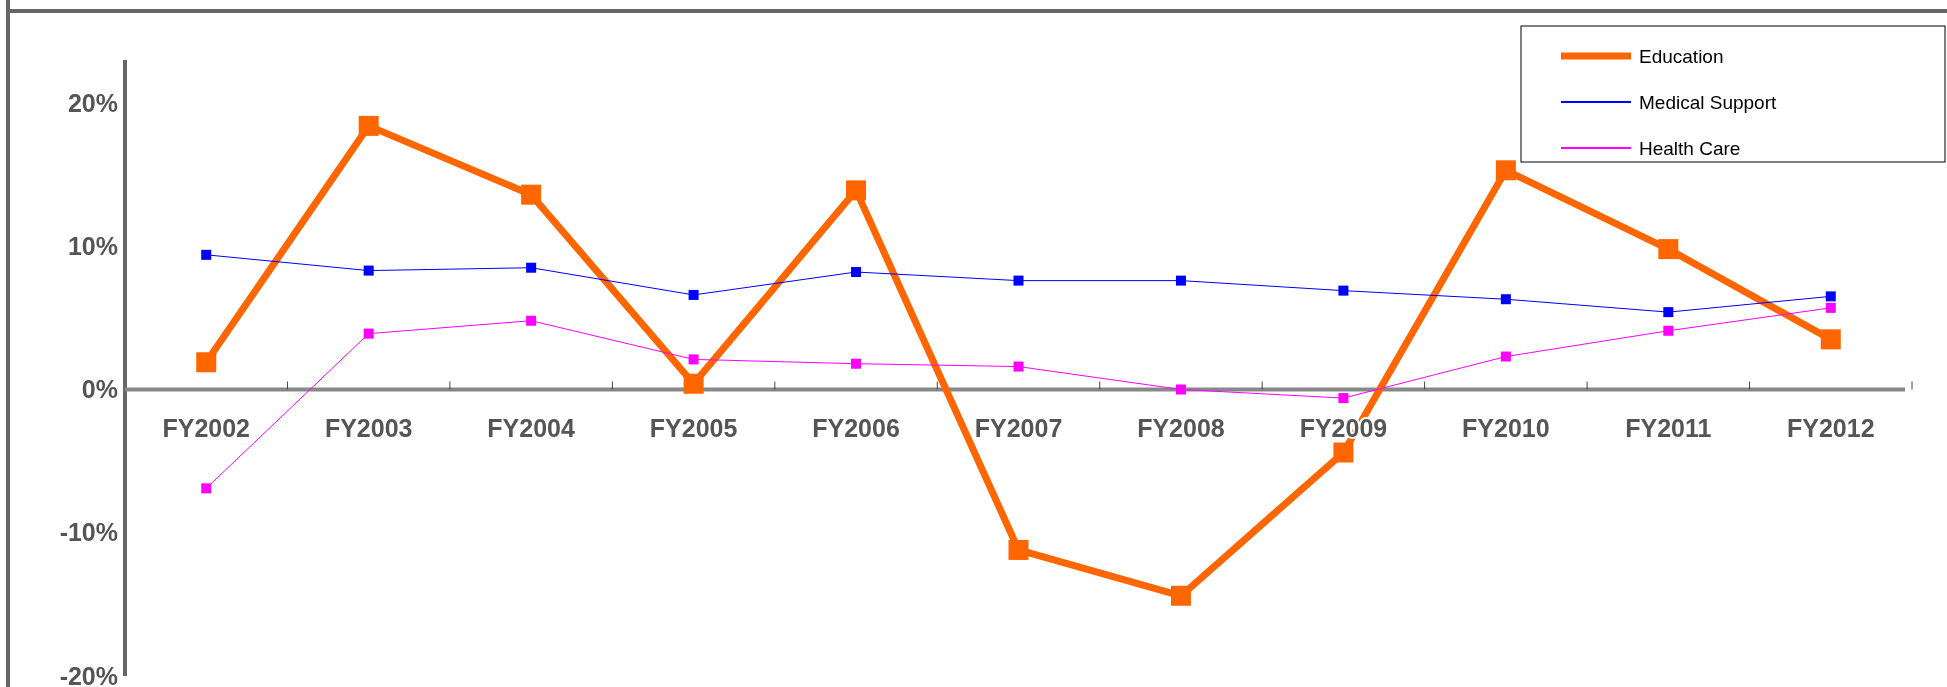 Image resolution: width=1947 pixels, height=687 pixels. What do you see at coordinates (1681, 56) in the screenshot?
I see `legend-label: Education` at bounding box center [1681, 56].